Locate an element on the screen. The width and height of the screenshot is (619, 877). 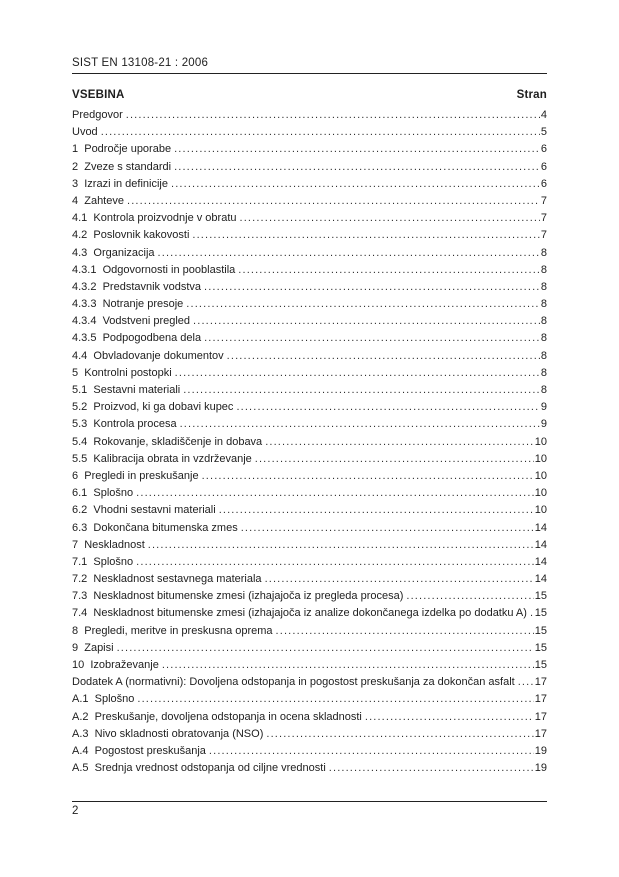
toc-entry: 4.3 Organizacija 8 is located at coordinates (309, 253).